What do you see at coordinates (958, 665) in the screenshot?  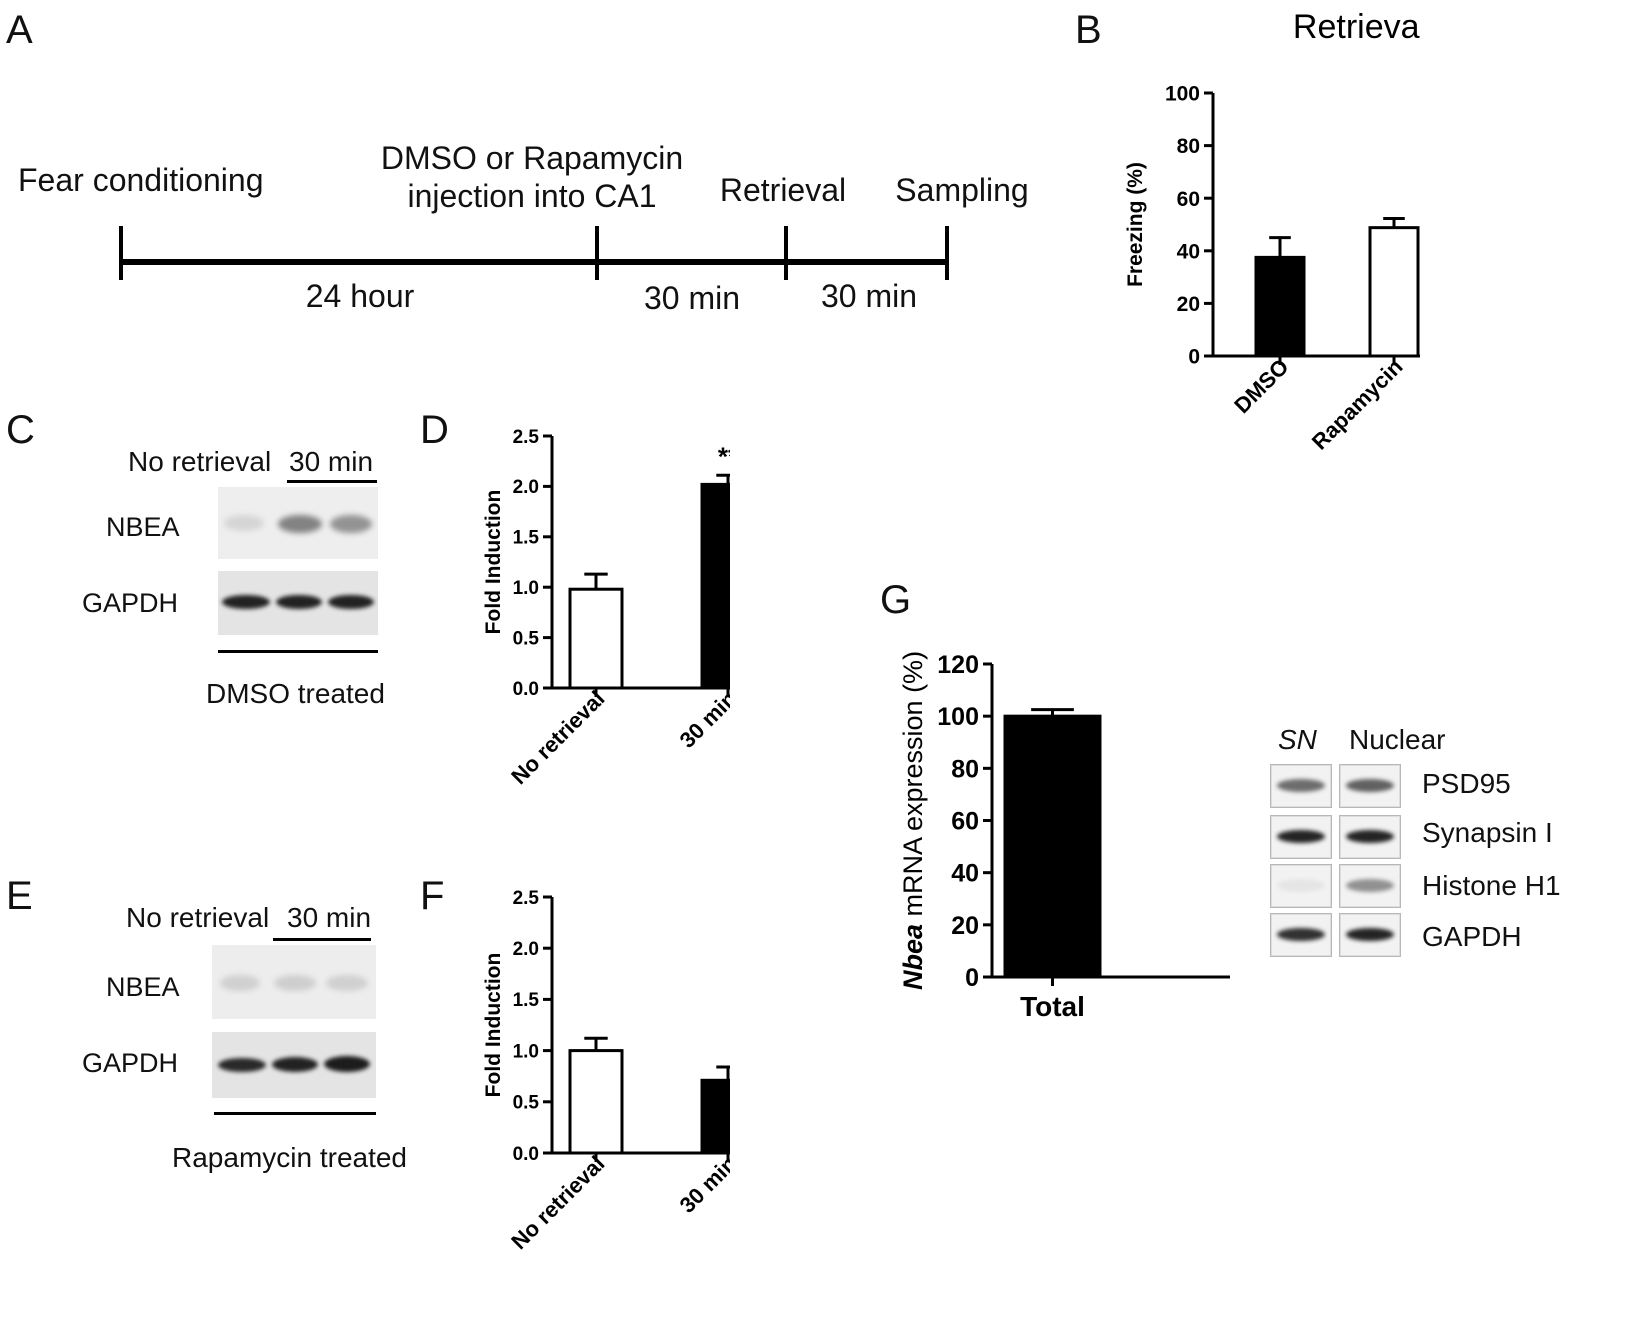 I see `y-tick-label: 120` at bounding box center [958, 665].